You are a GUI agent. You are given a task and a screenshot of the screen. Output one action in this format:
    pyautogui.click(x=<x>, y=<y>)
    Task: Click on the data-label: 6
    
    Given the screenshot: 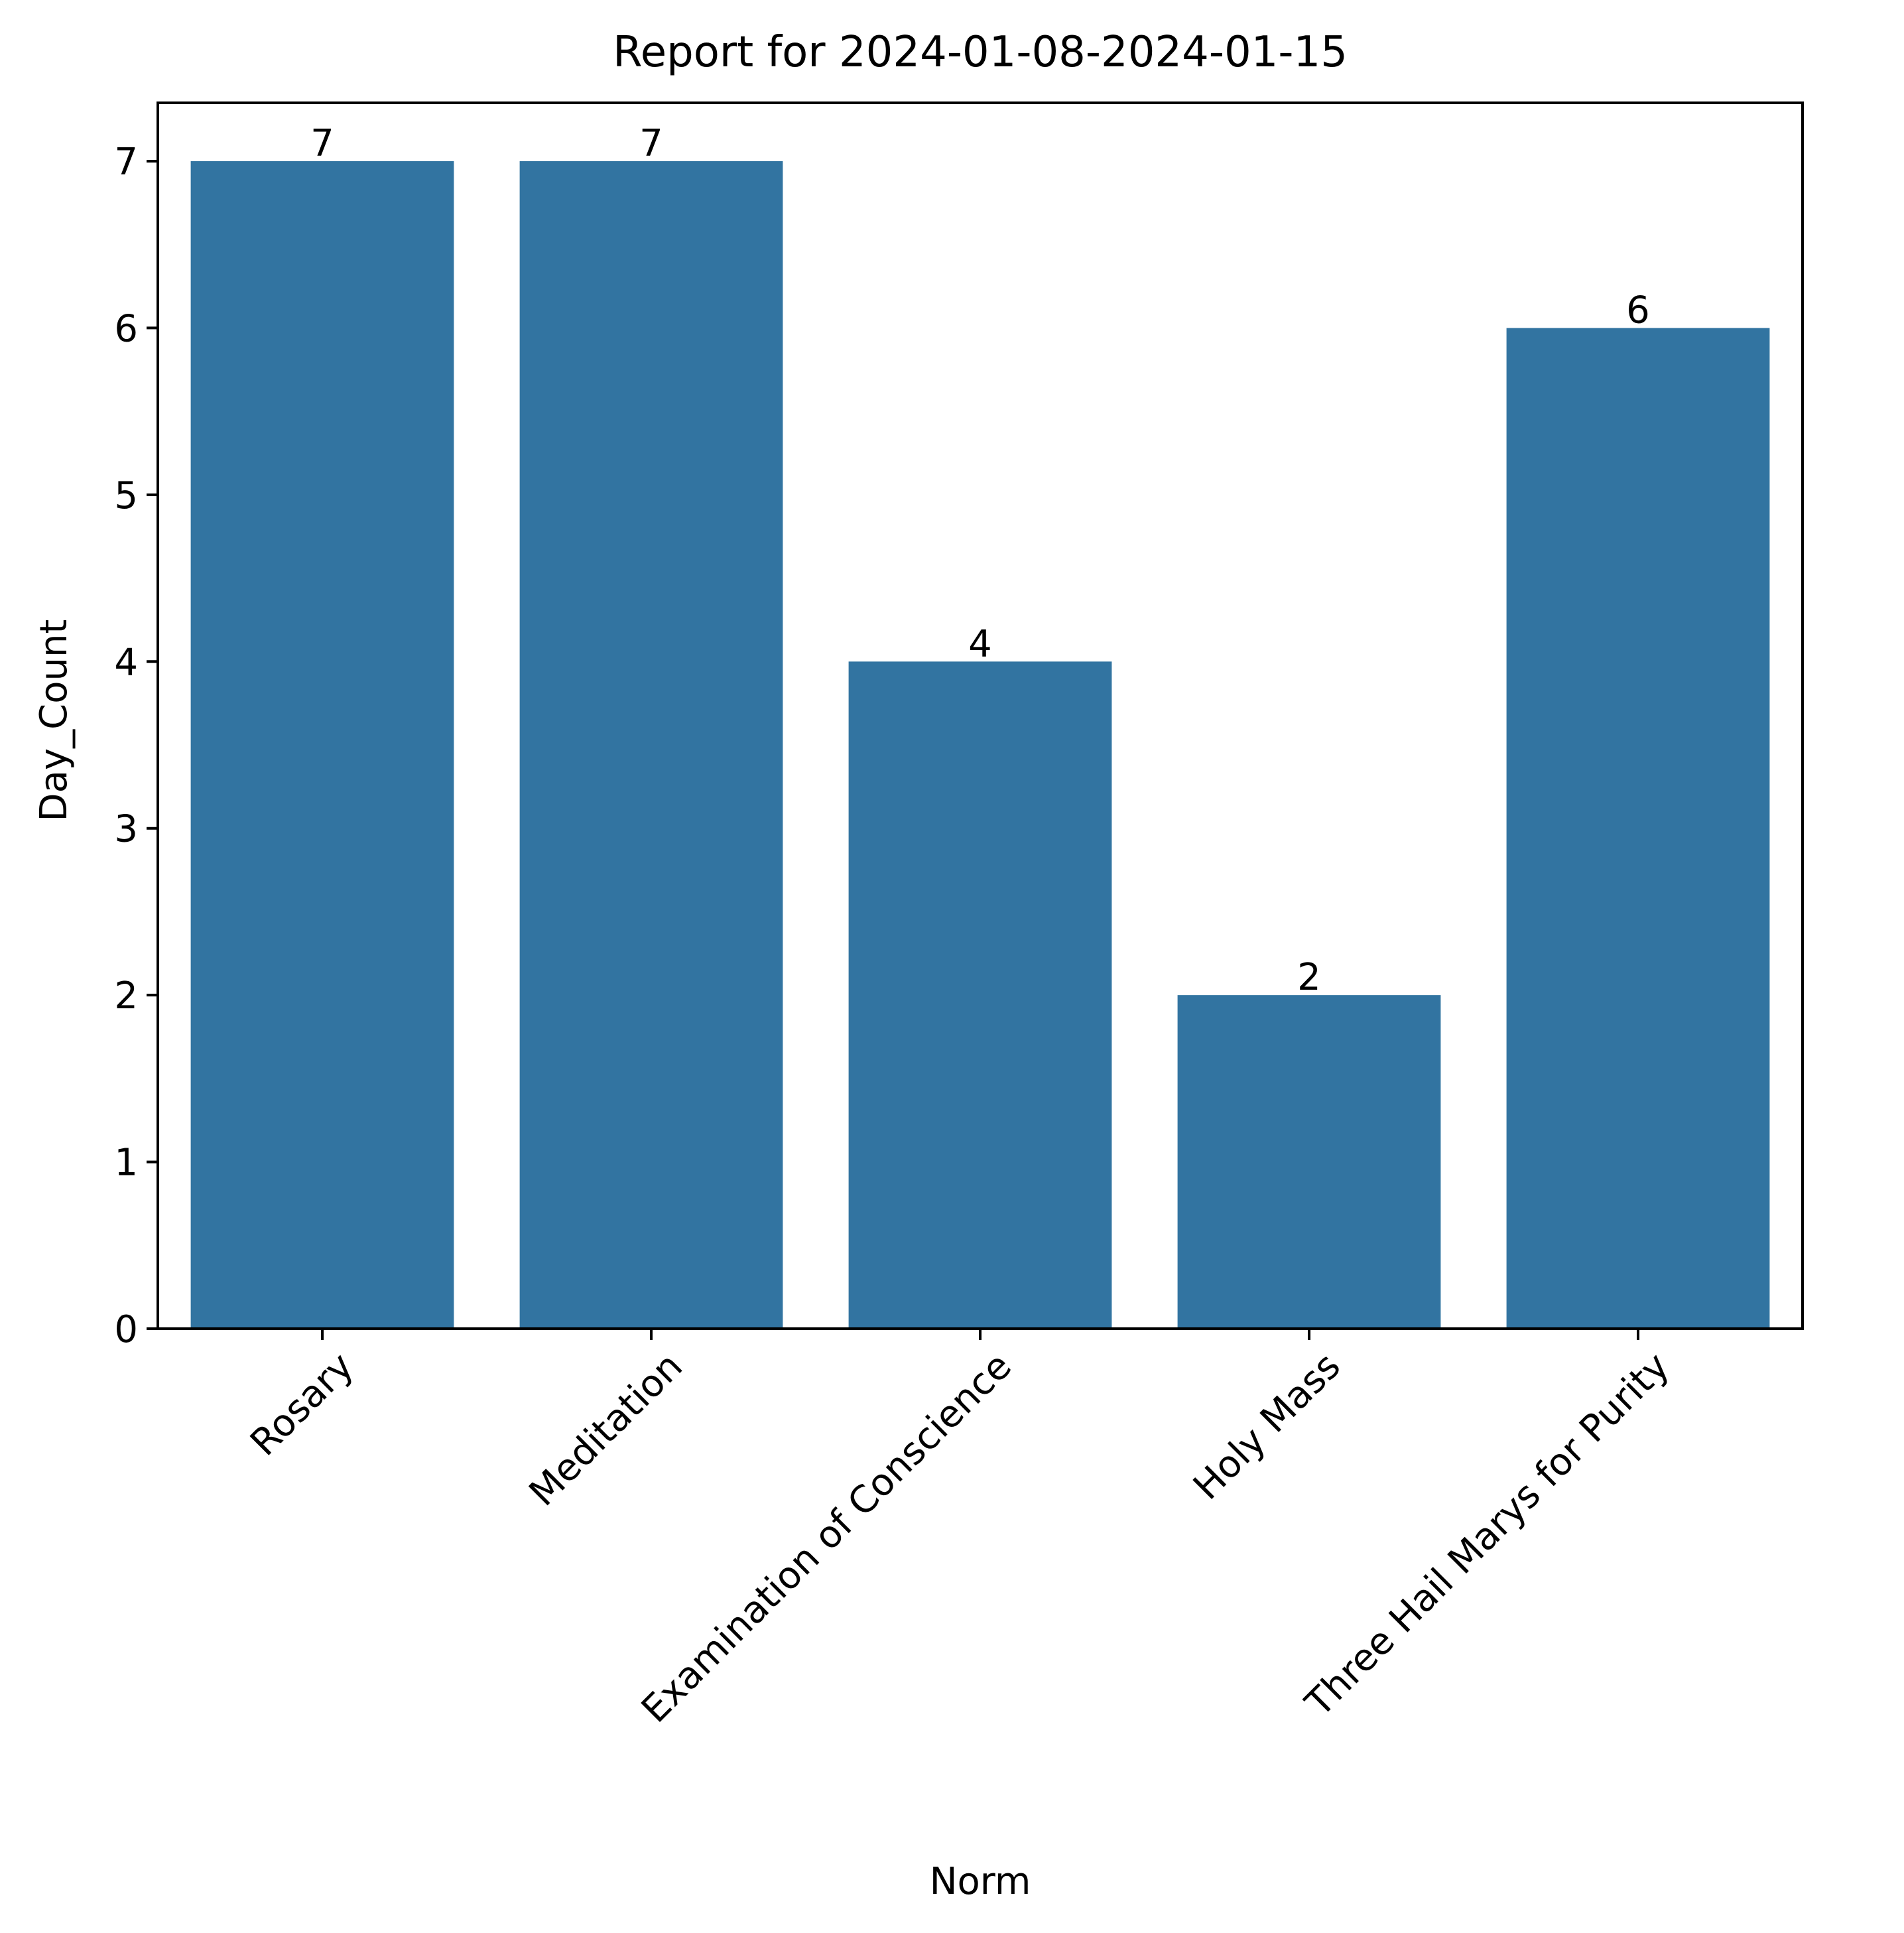 What is the action you would take?
    pyautogui.click(x=1638, y=310)
    